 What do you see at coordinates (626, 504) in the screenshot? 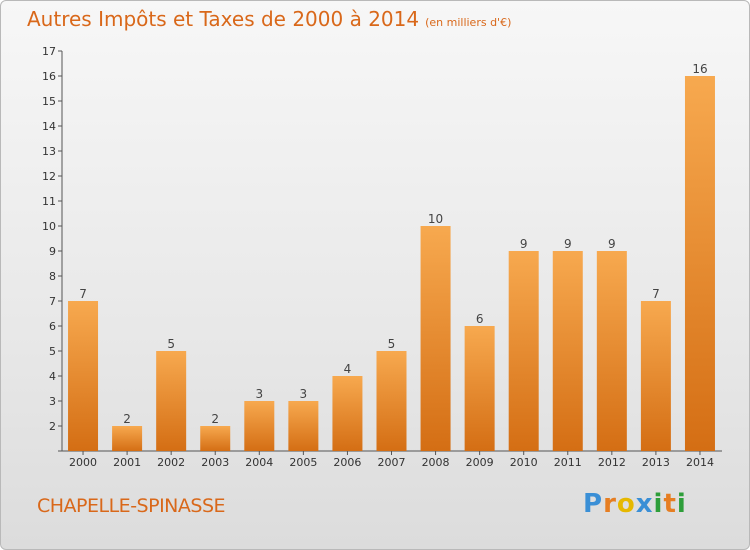
I see `logo-letter: o` at bounding box center [626, 504].